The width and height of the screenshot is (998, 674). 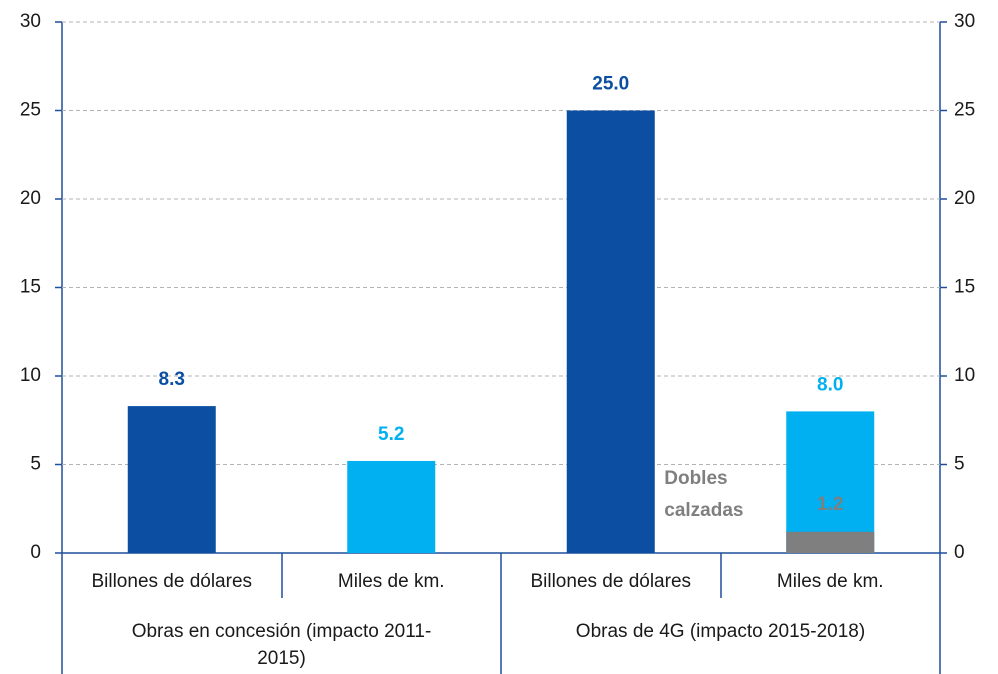 I want to click on y2-tick-label: 30, so click(x=964, y=21).